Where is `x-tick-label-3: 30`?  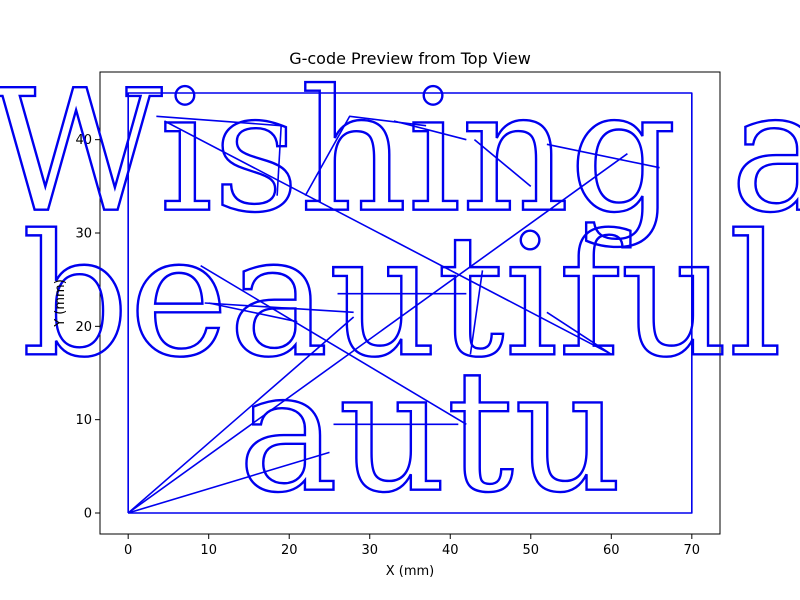 x-tick-label-3: 30 is located at coordinates (369, 550).